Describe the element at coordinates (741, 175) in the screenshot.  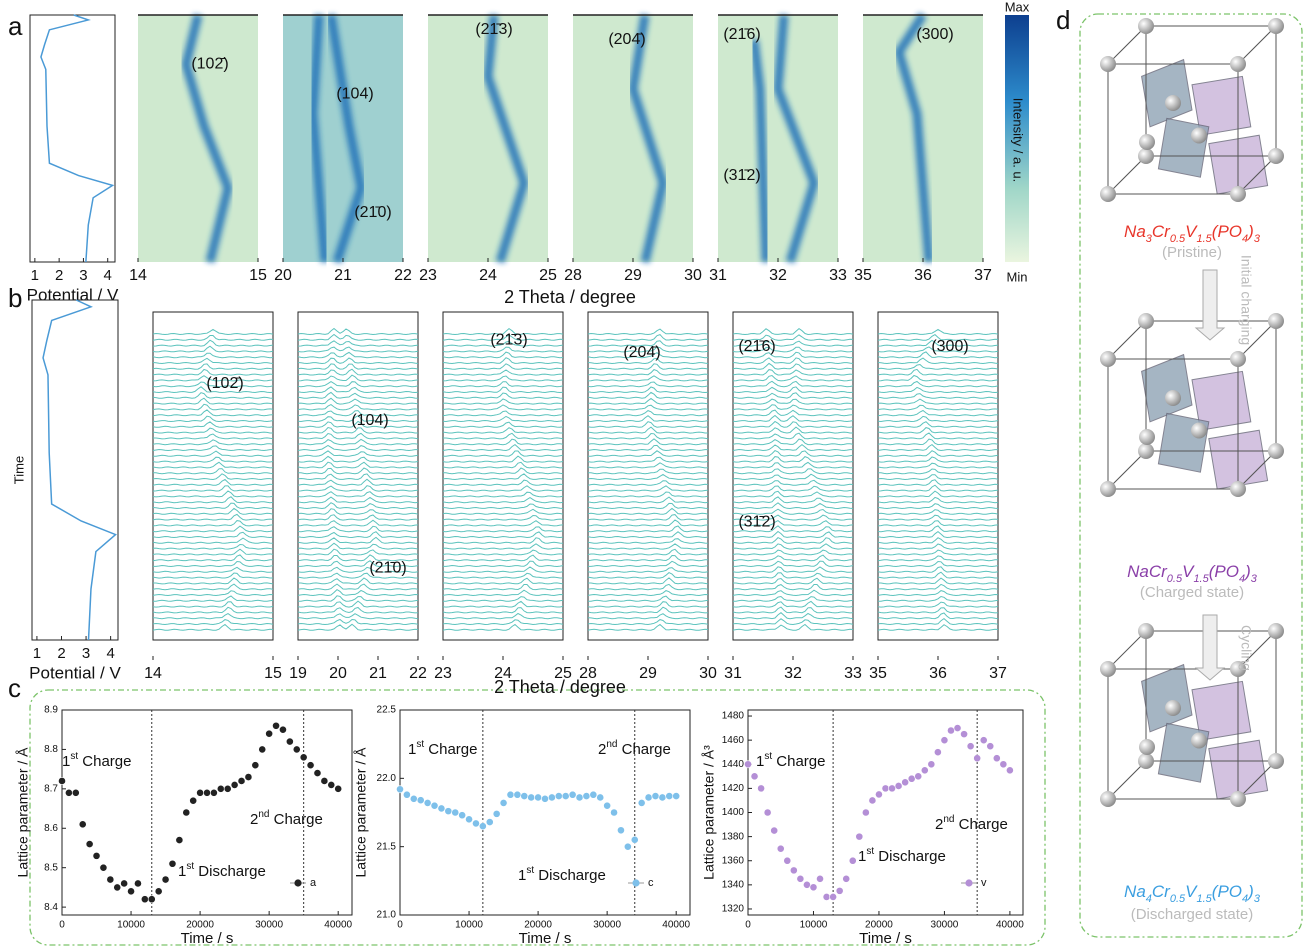
I see `peak-label: (31̄2)` at that location.